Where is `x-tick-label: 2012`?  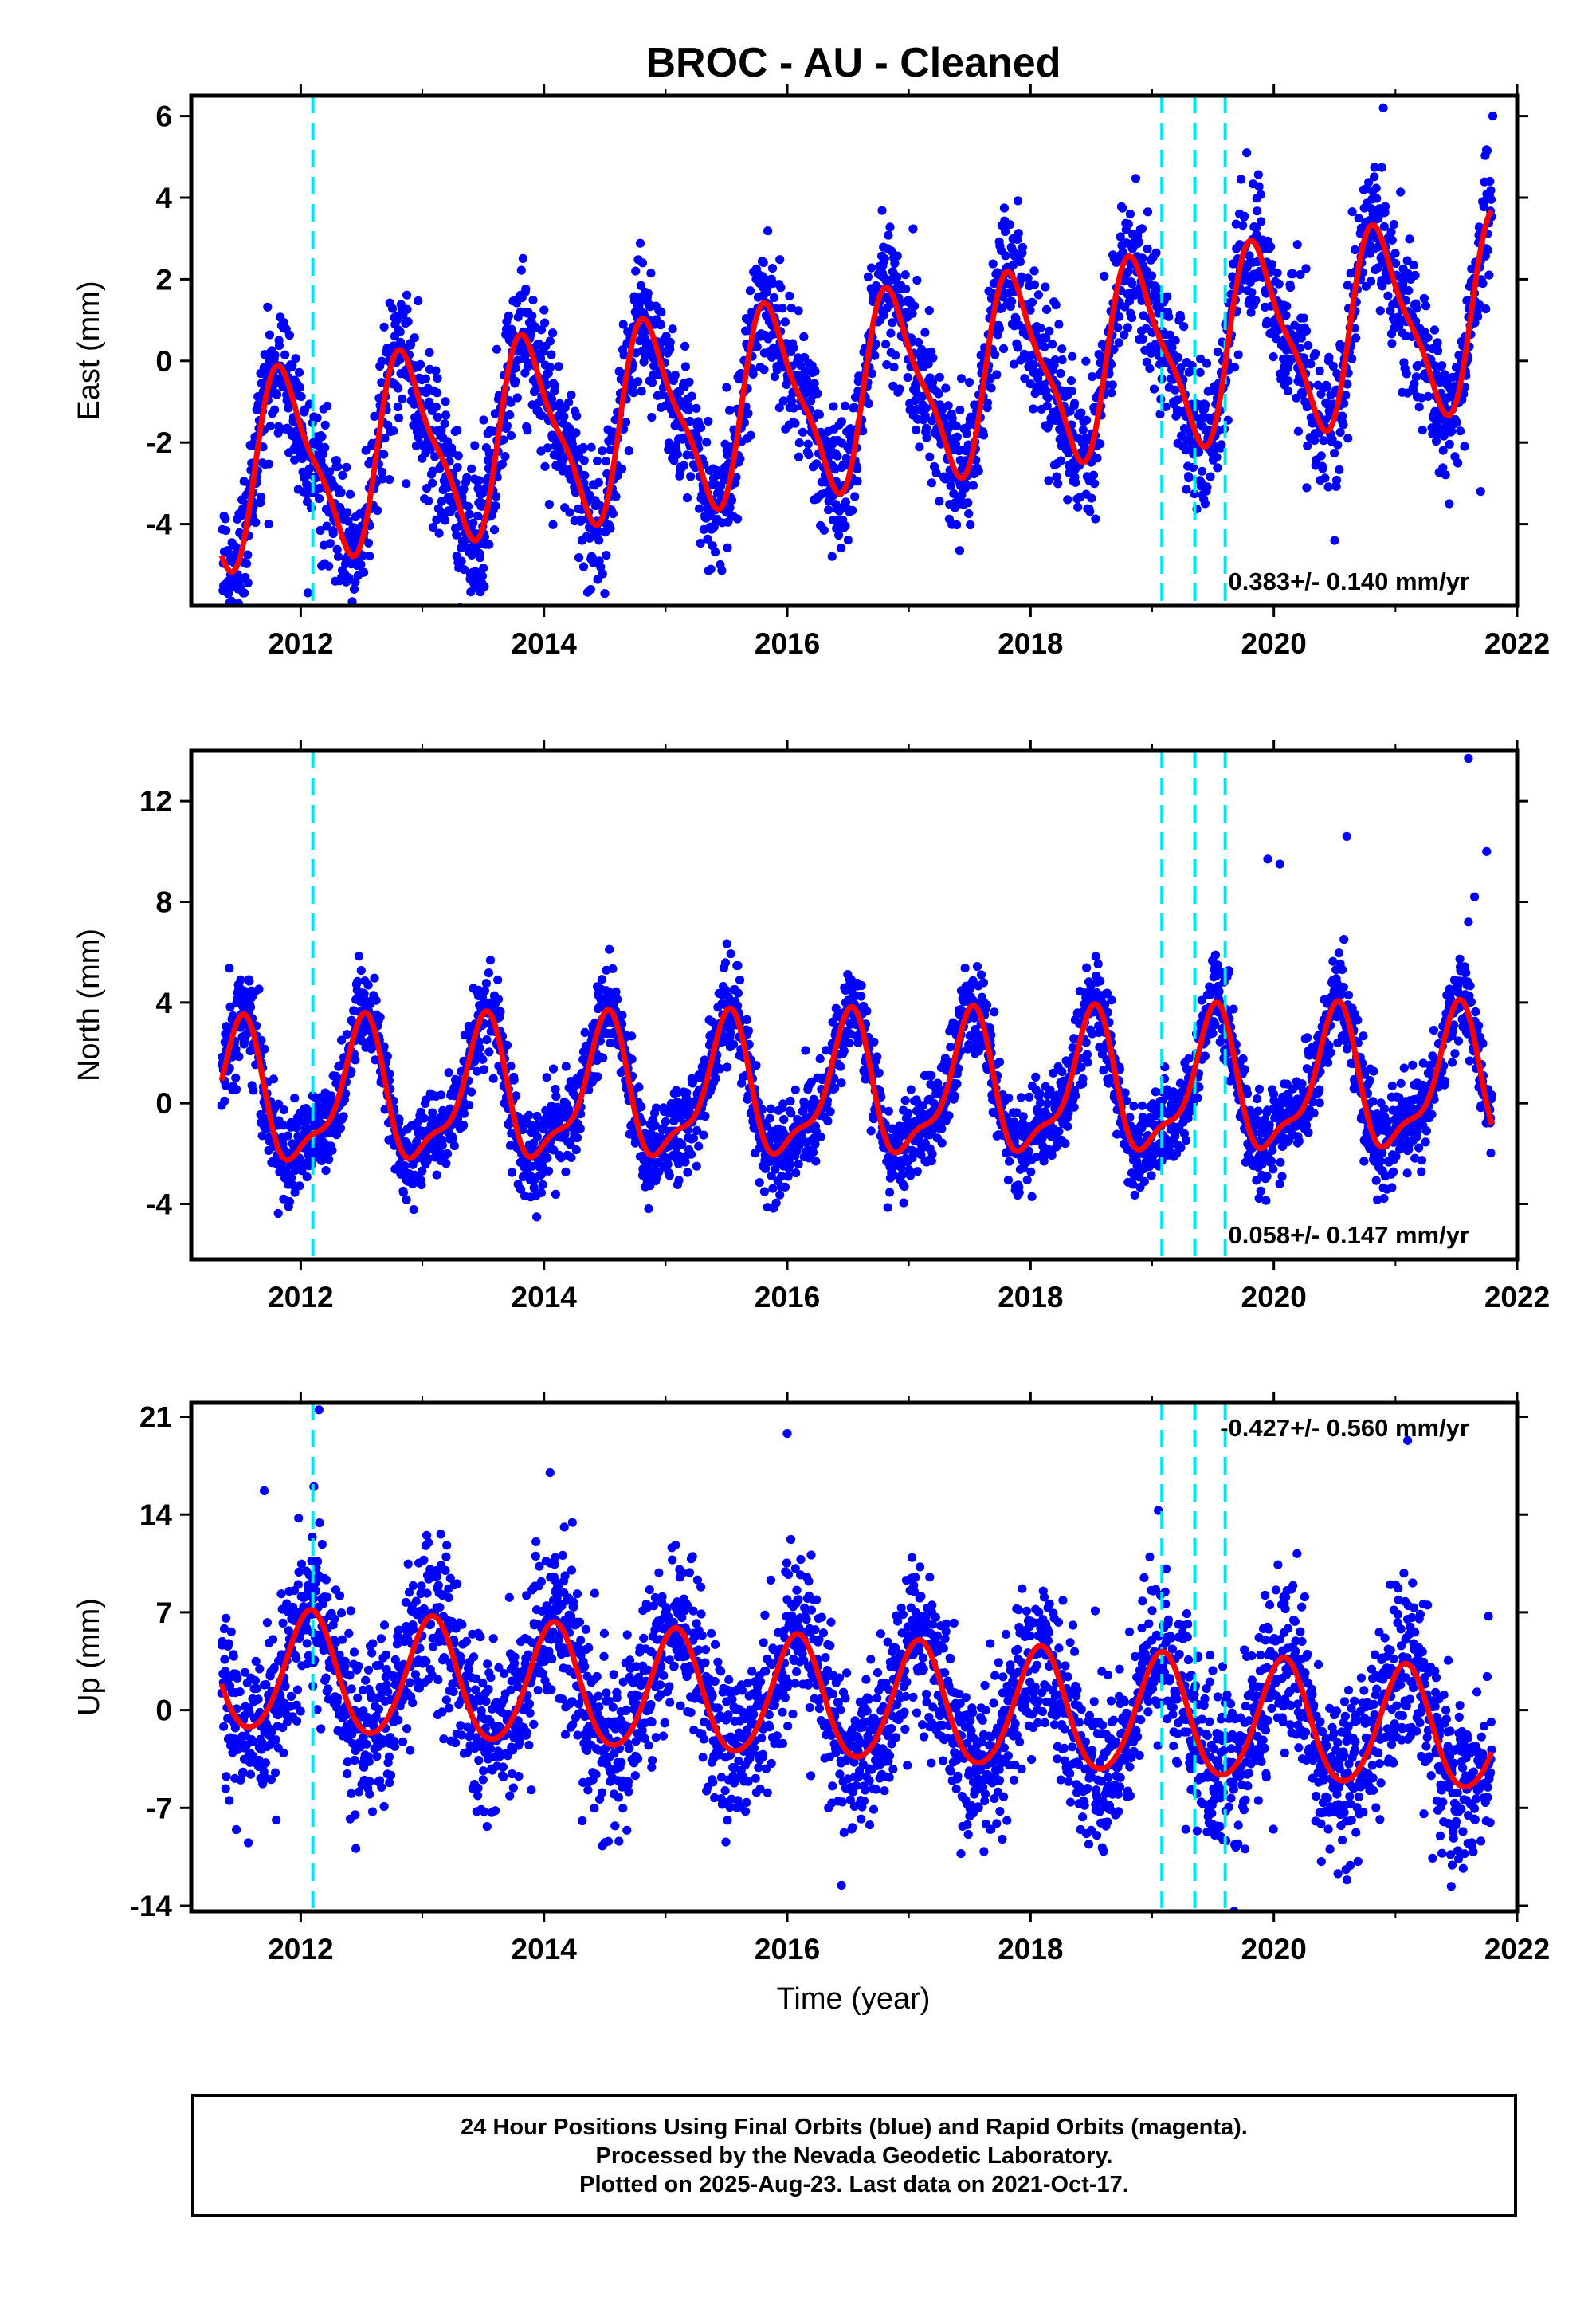
x-tick-label: 2012 is located at coordinates (301, 643).